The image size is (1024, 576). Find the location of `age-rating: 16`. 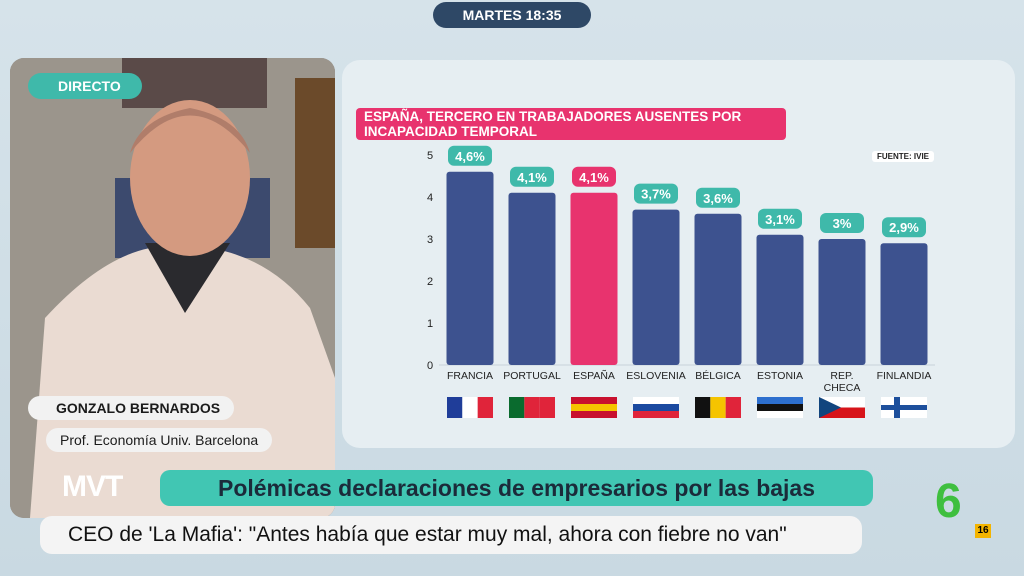

age-rating: 16 is located at coordinates (983, 531).